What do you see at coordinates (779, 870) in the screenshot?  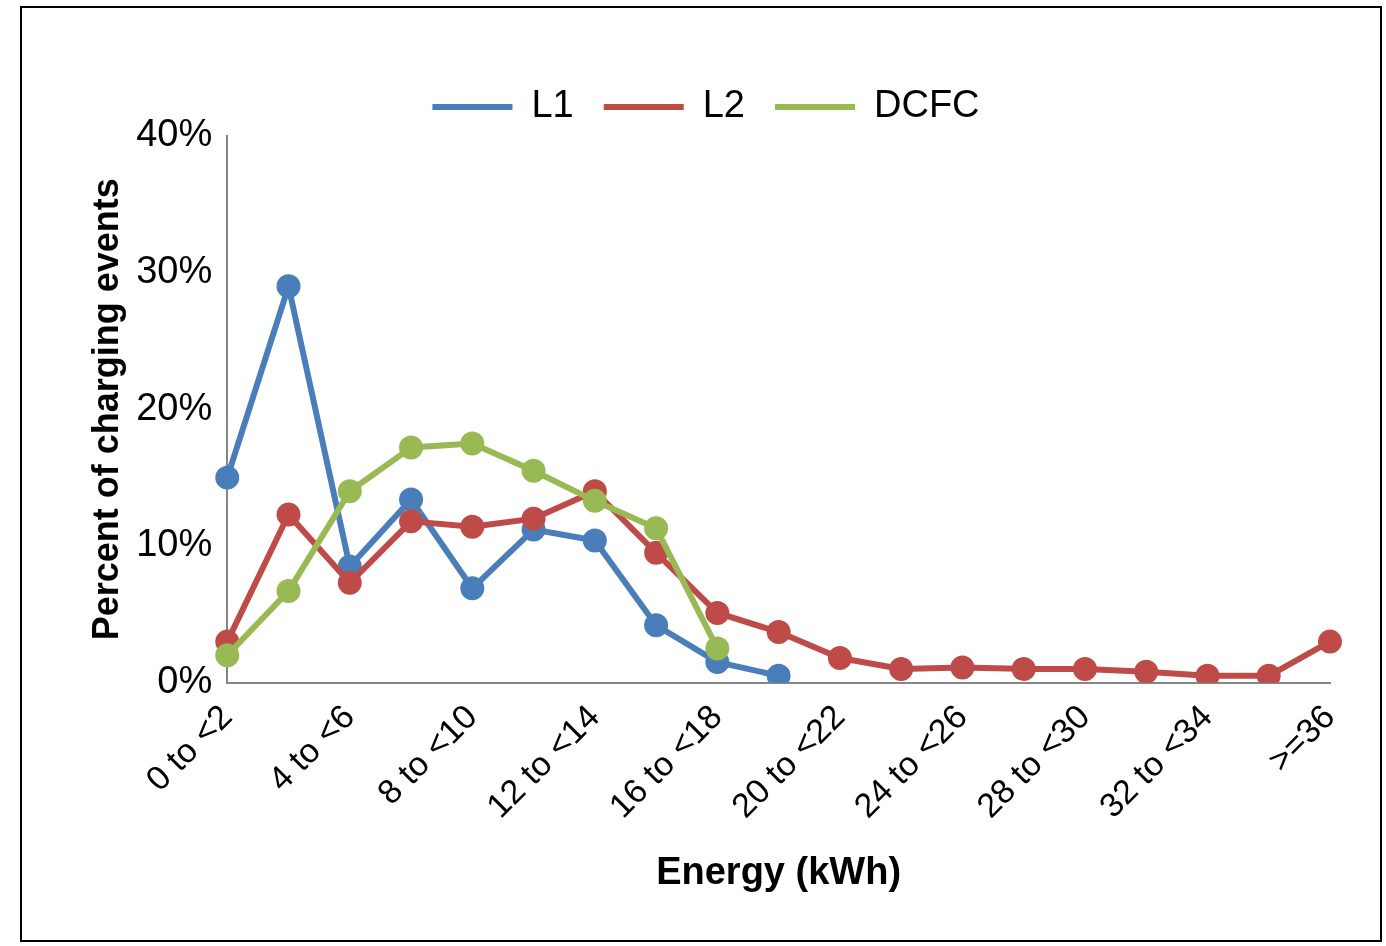 I see `x-axis-title: Energy (kWh)` at bounding box center [779, 870].